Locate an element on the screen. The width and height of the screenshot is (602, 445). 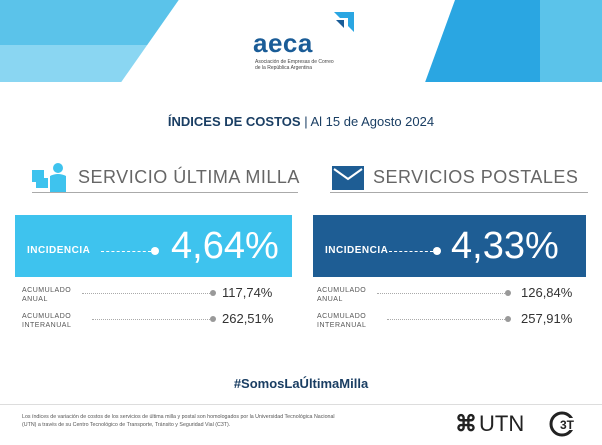
section-postales: SERVICIOS POSTALES is located at coordinates (459, 176).